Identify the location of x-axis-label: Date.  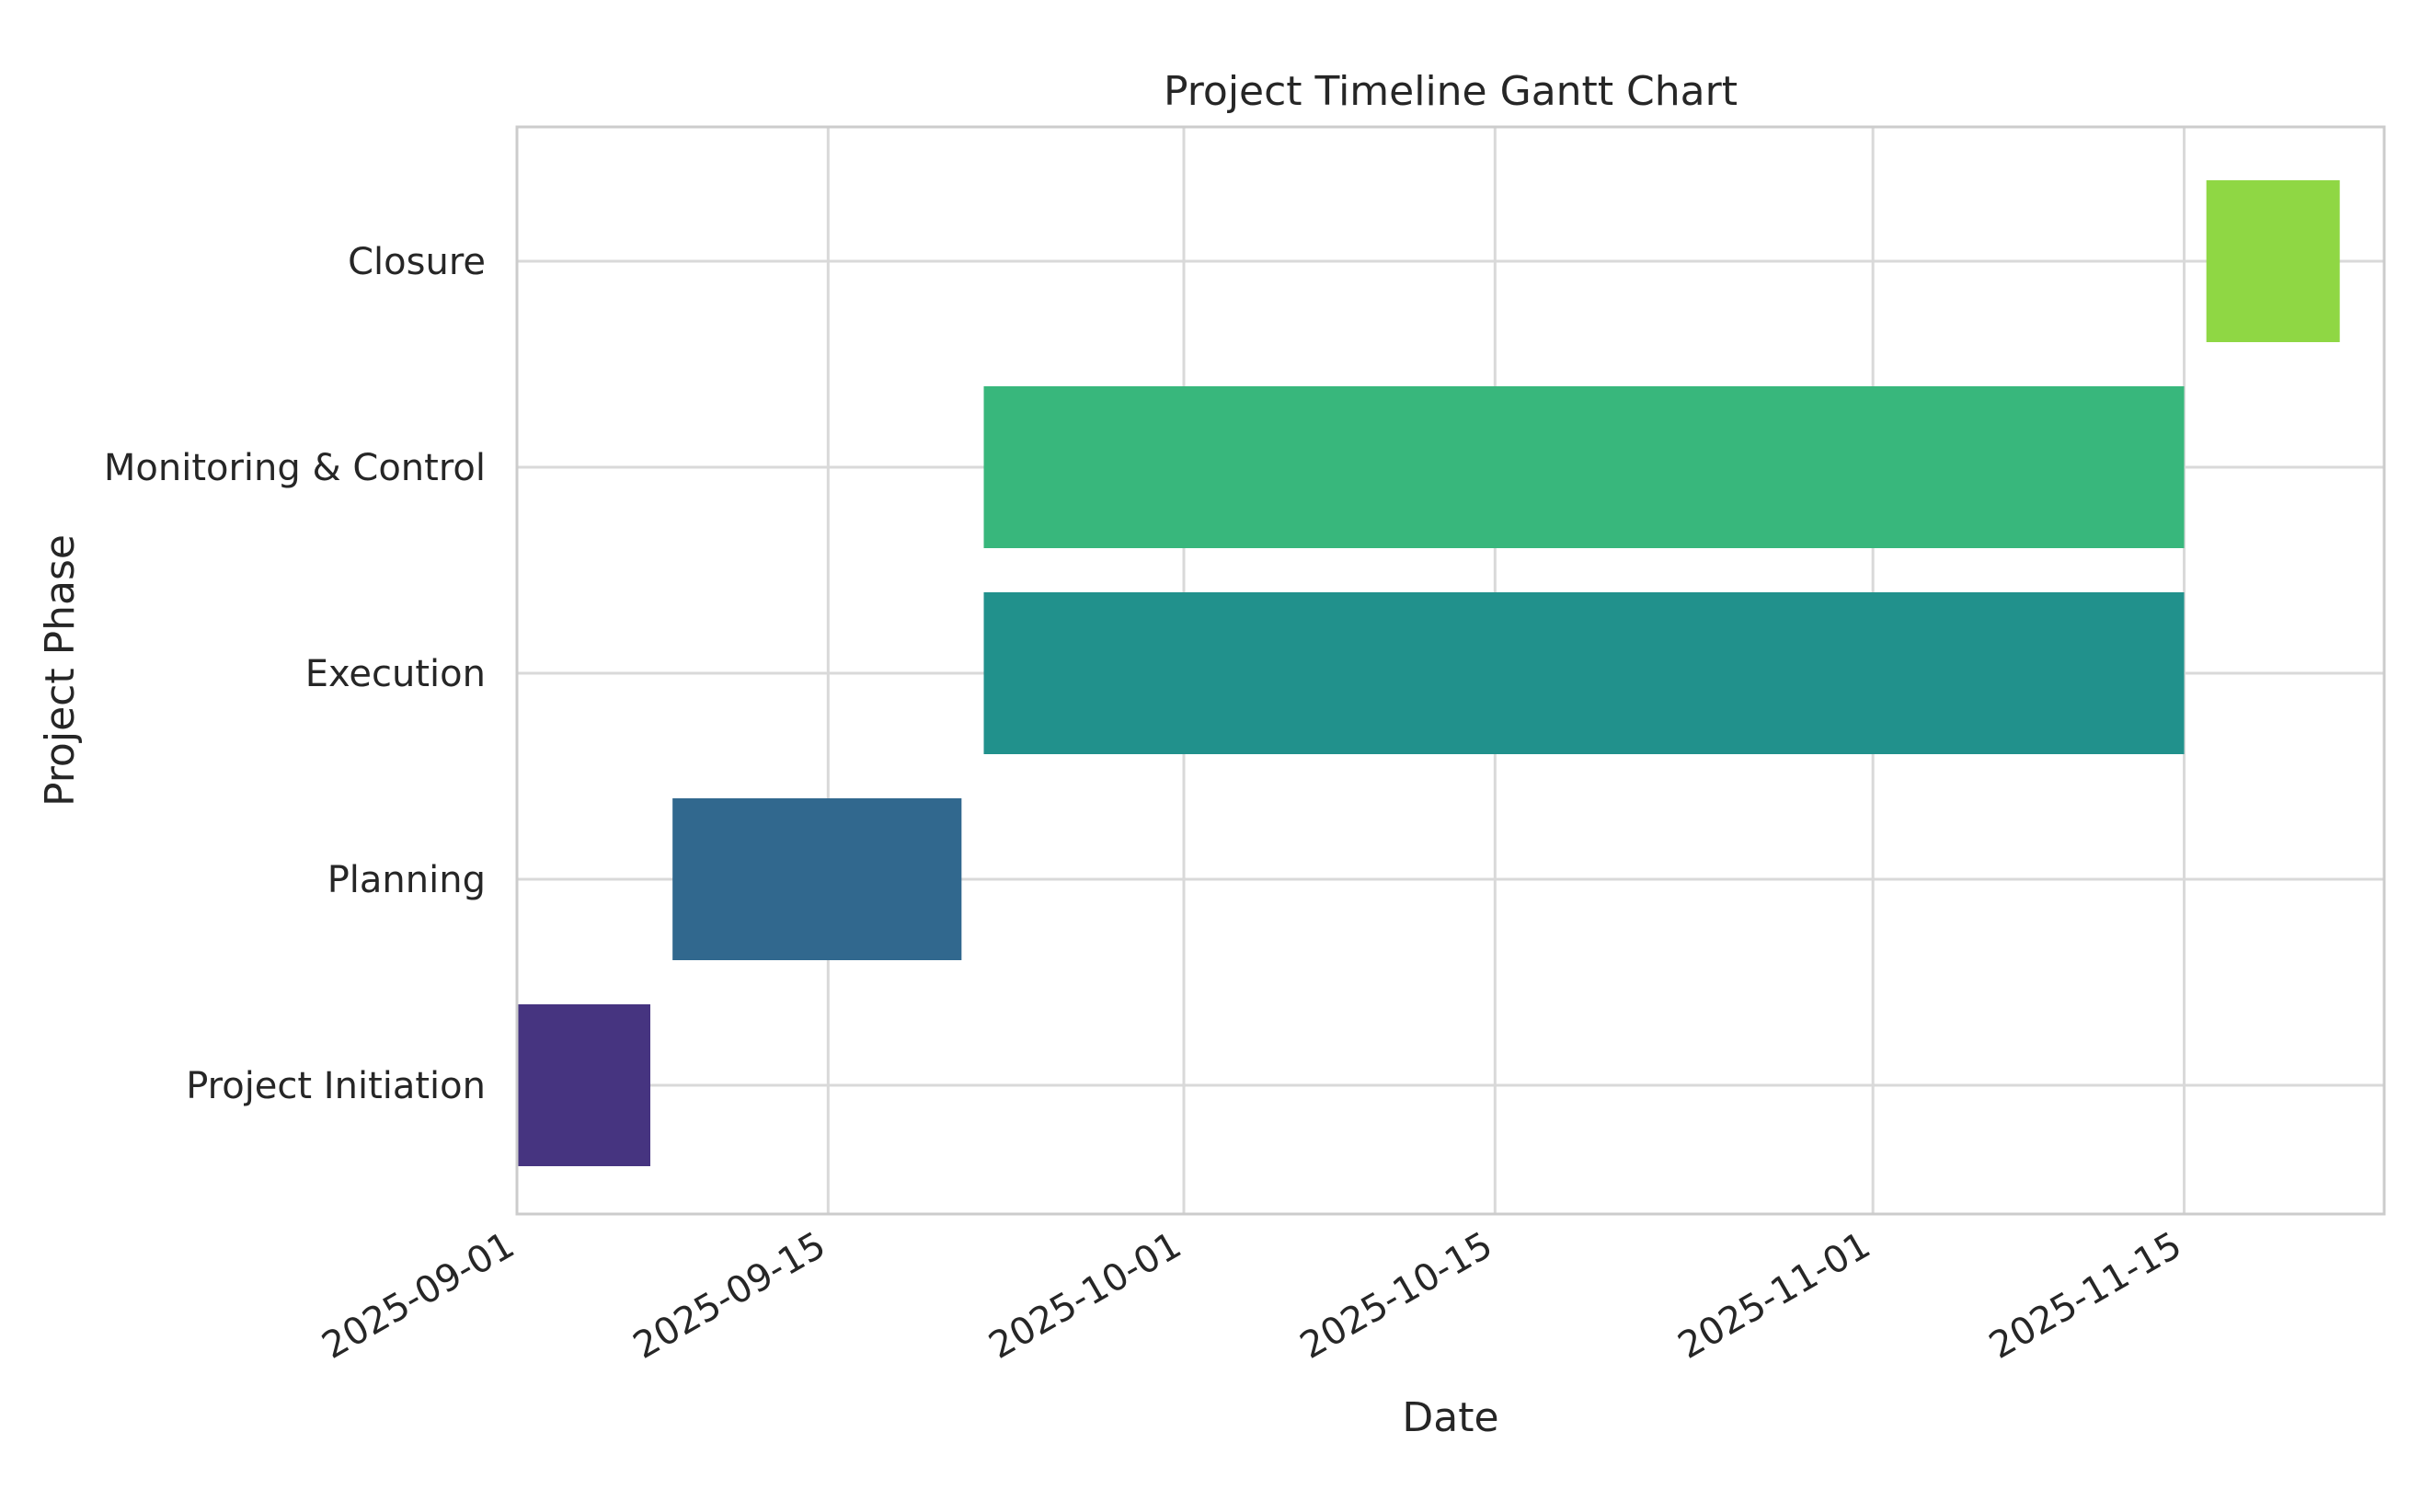
(1450, 1417).